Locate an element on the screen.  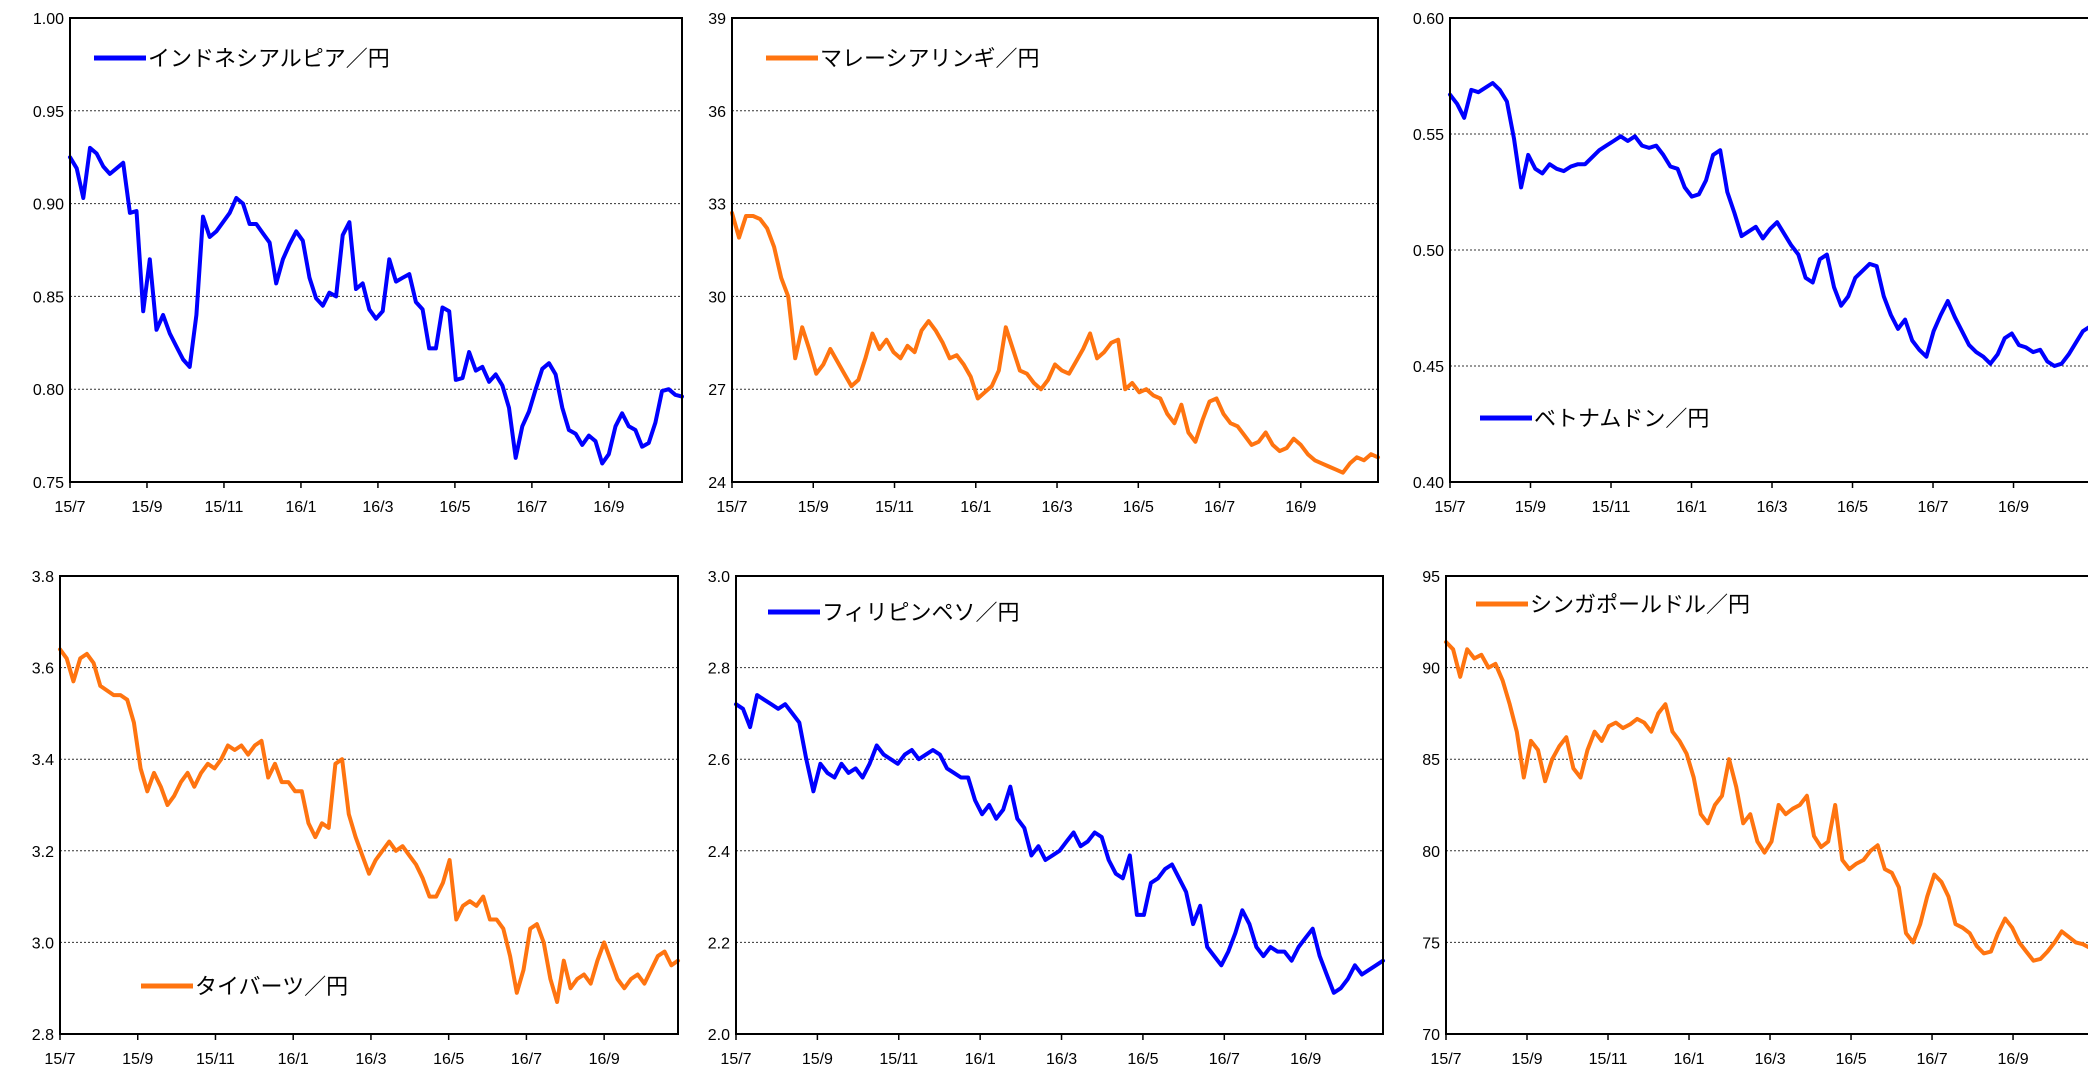
y-tick-label: 30 is located at coordinates (717, 297).